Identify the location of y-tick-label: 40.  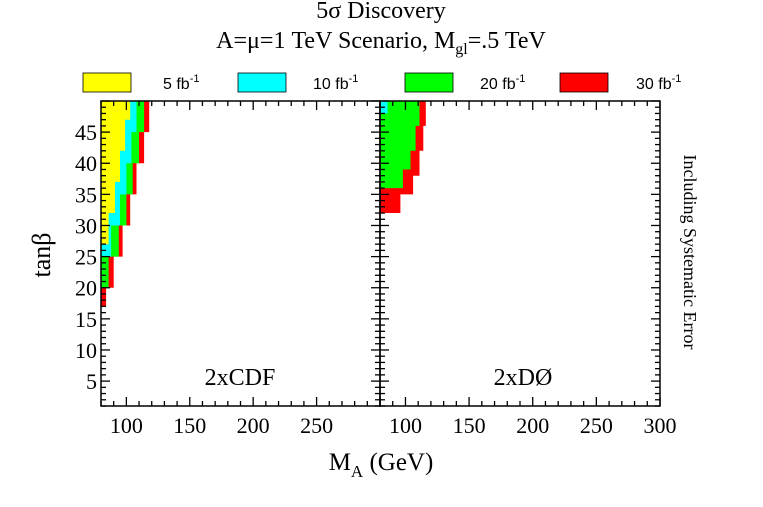
(86, 163).